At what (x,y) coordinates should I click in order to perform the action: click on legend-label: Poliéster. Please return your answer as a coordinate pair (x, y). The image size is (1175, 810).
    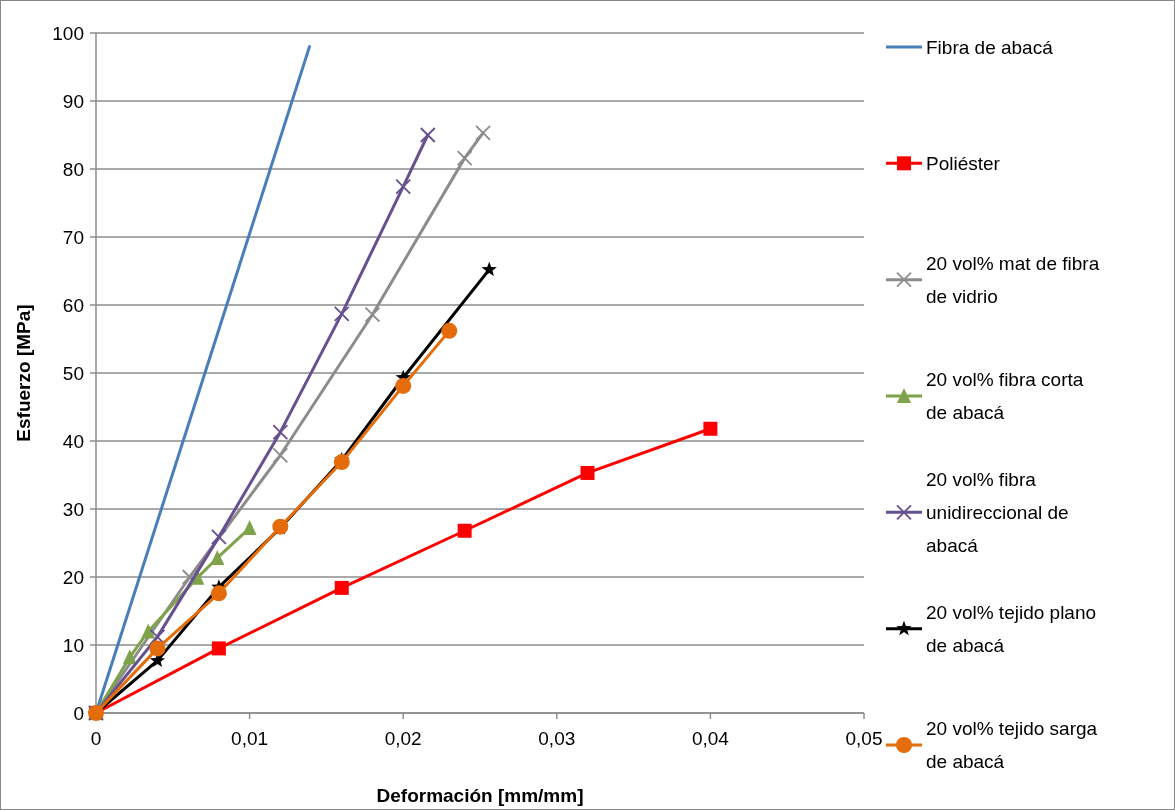
    Looking at the image, I should click on (963, 163).